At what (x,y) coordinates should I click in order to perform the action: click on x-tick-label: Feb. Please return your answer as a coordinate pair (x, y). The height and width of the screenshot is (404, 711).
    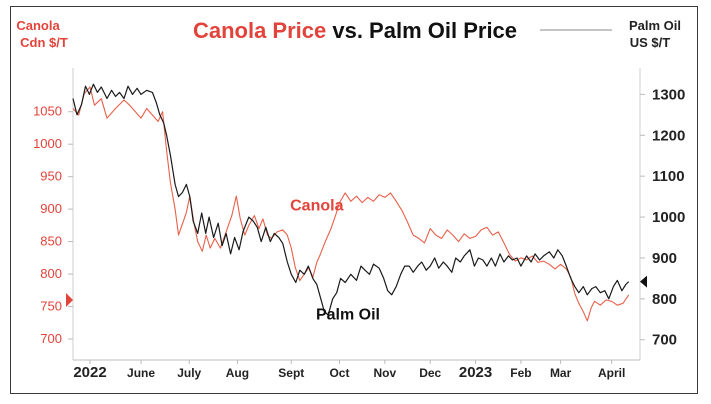
    Looking at the image, I should click on (520, 373).